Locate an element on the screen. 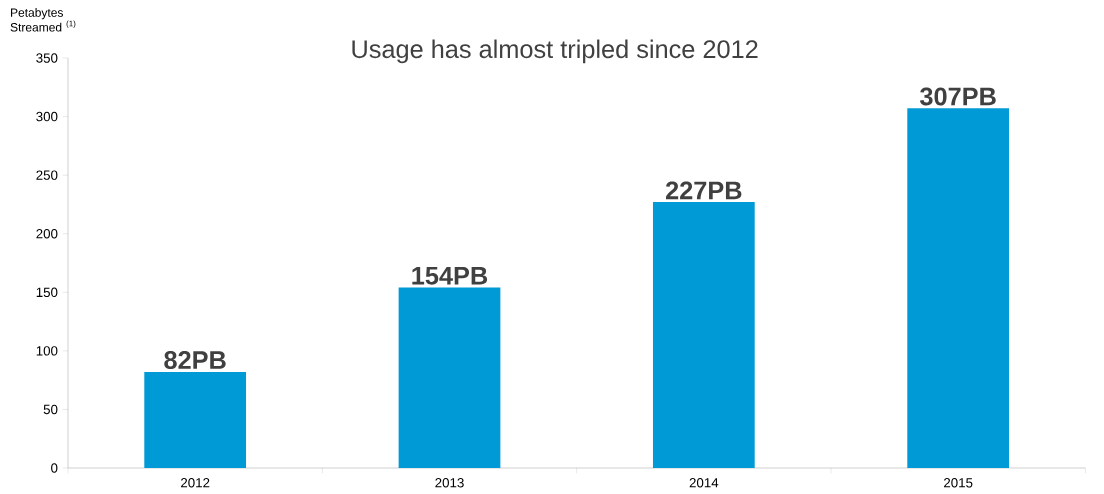 Image resolution: width=1104 pixels, height=494 pixels. data-label: 227PB is located at coordinates (703, 190).